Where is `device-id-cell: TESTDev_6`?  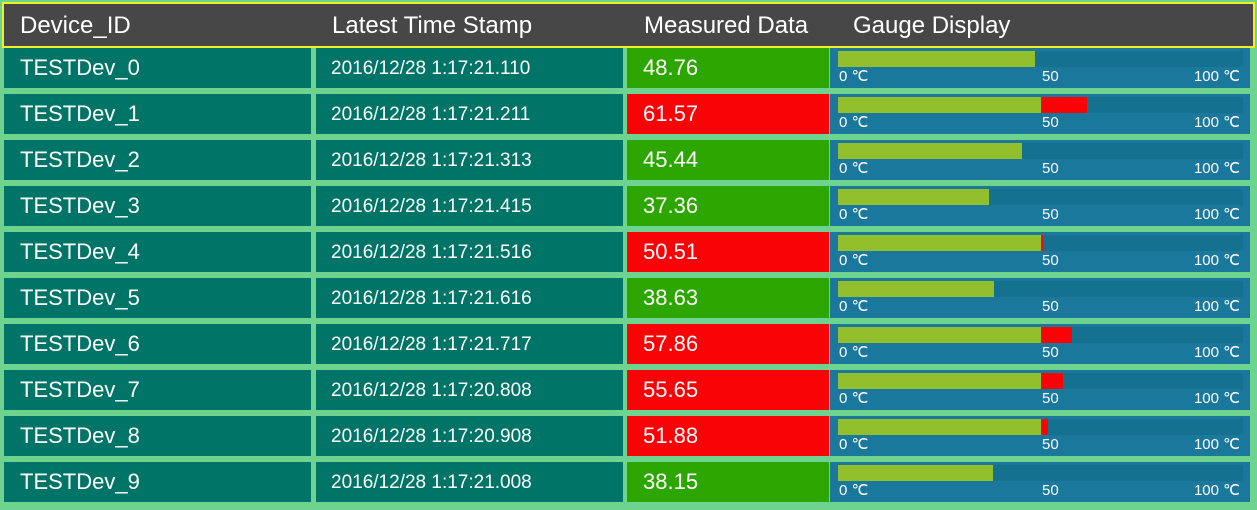 device-id-cell: TESTDev_6 is located at coordinates (157, 344).